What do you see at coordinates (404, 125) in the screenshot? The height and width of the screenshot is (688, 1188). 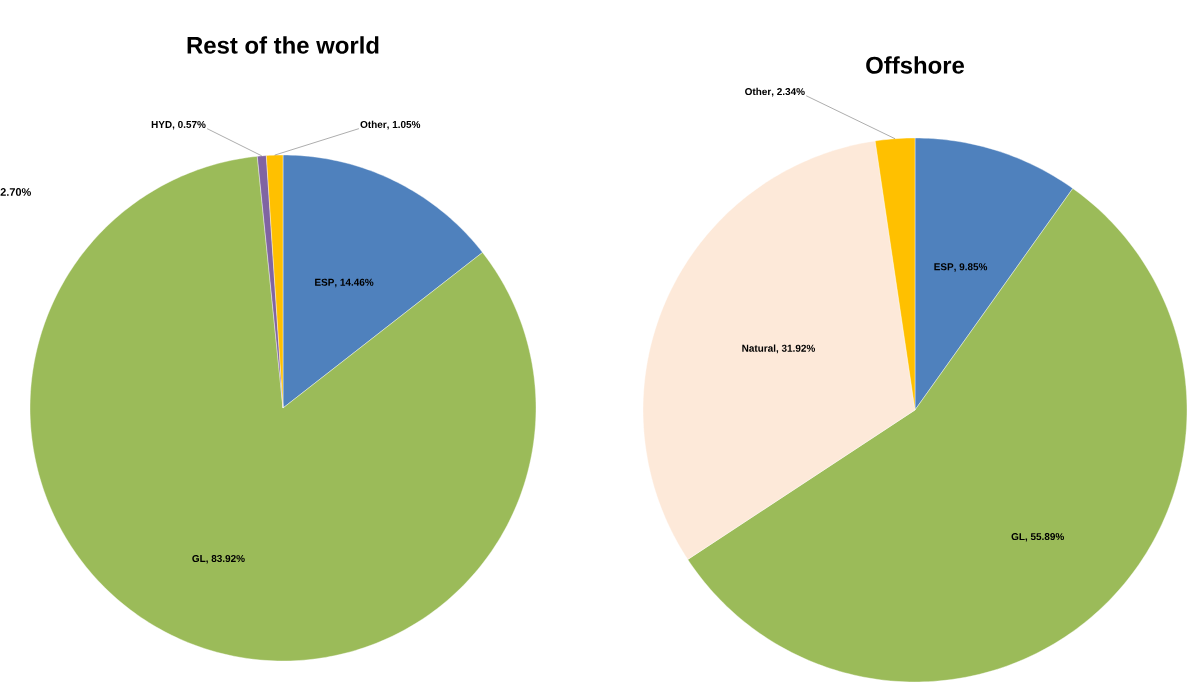 I see `data-label: , 1.05%` at bounding box center [404, 125].